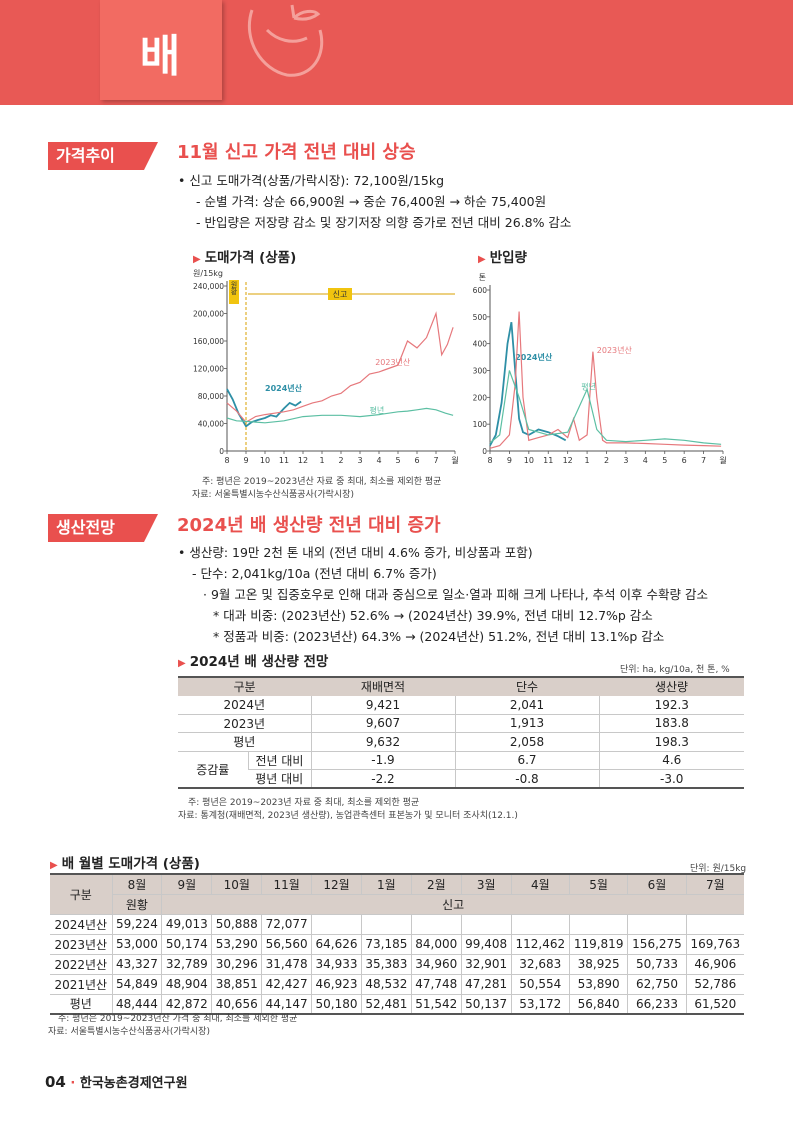 The width and height of the screenshot is (793, 1122). I want to click on x-tick-label: 6, so click(684, 460).